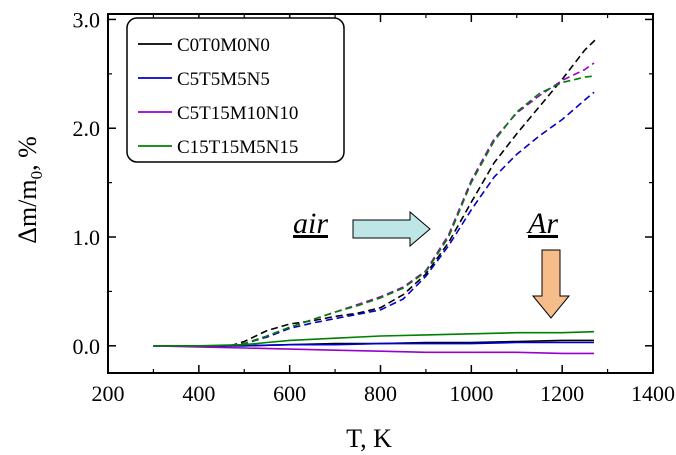 This screenshot has width=676, height=455. What do you see at coordinates (551, 284) in the screenshot?
I see `ar-arrow` at bounding box center [551, 284].